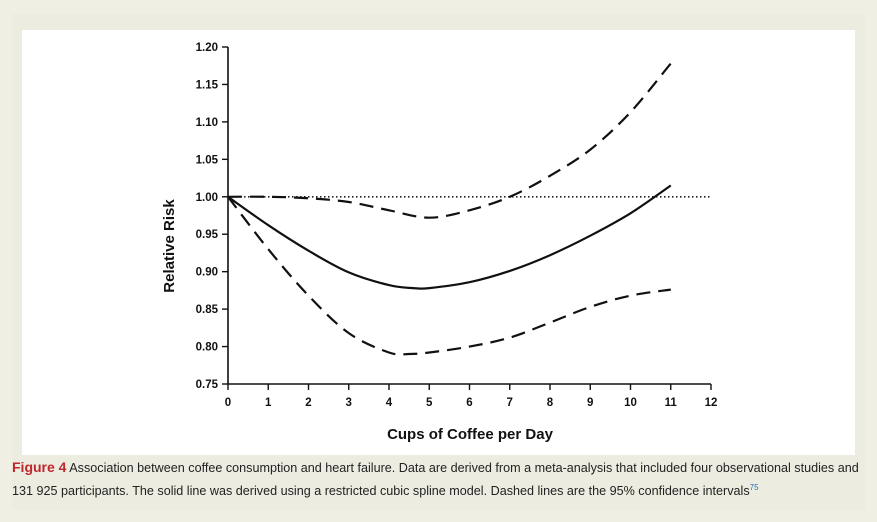 The height and width of the screenshot is (522, 877). What do you see at coordinates (754, 487) in the screenshot?
I see `citation-ref: 75` at bounding box center [754, 487].